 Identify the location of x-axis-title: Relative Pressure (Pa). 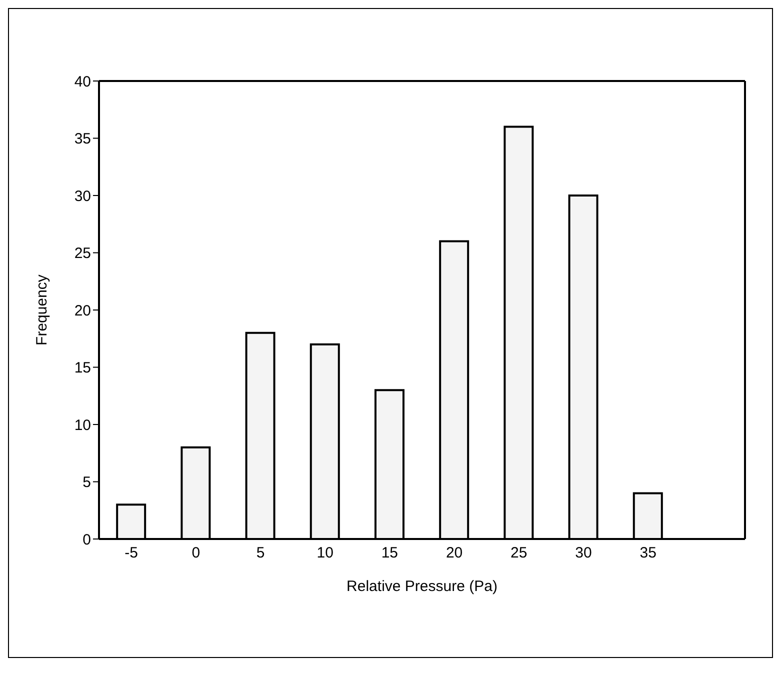
(422, 586).